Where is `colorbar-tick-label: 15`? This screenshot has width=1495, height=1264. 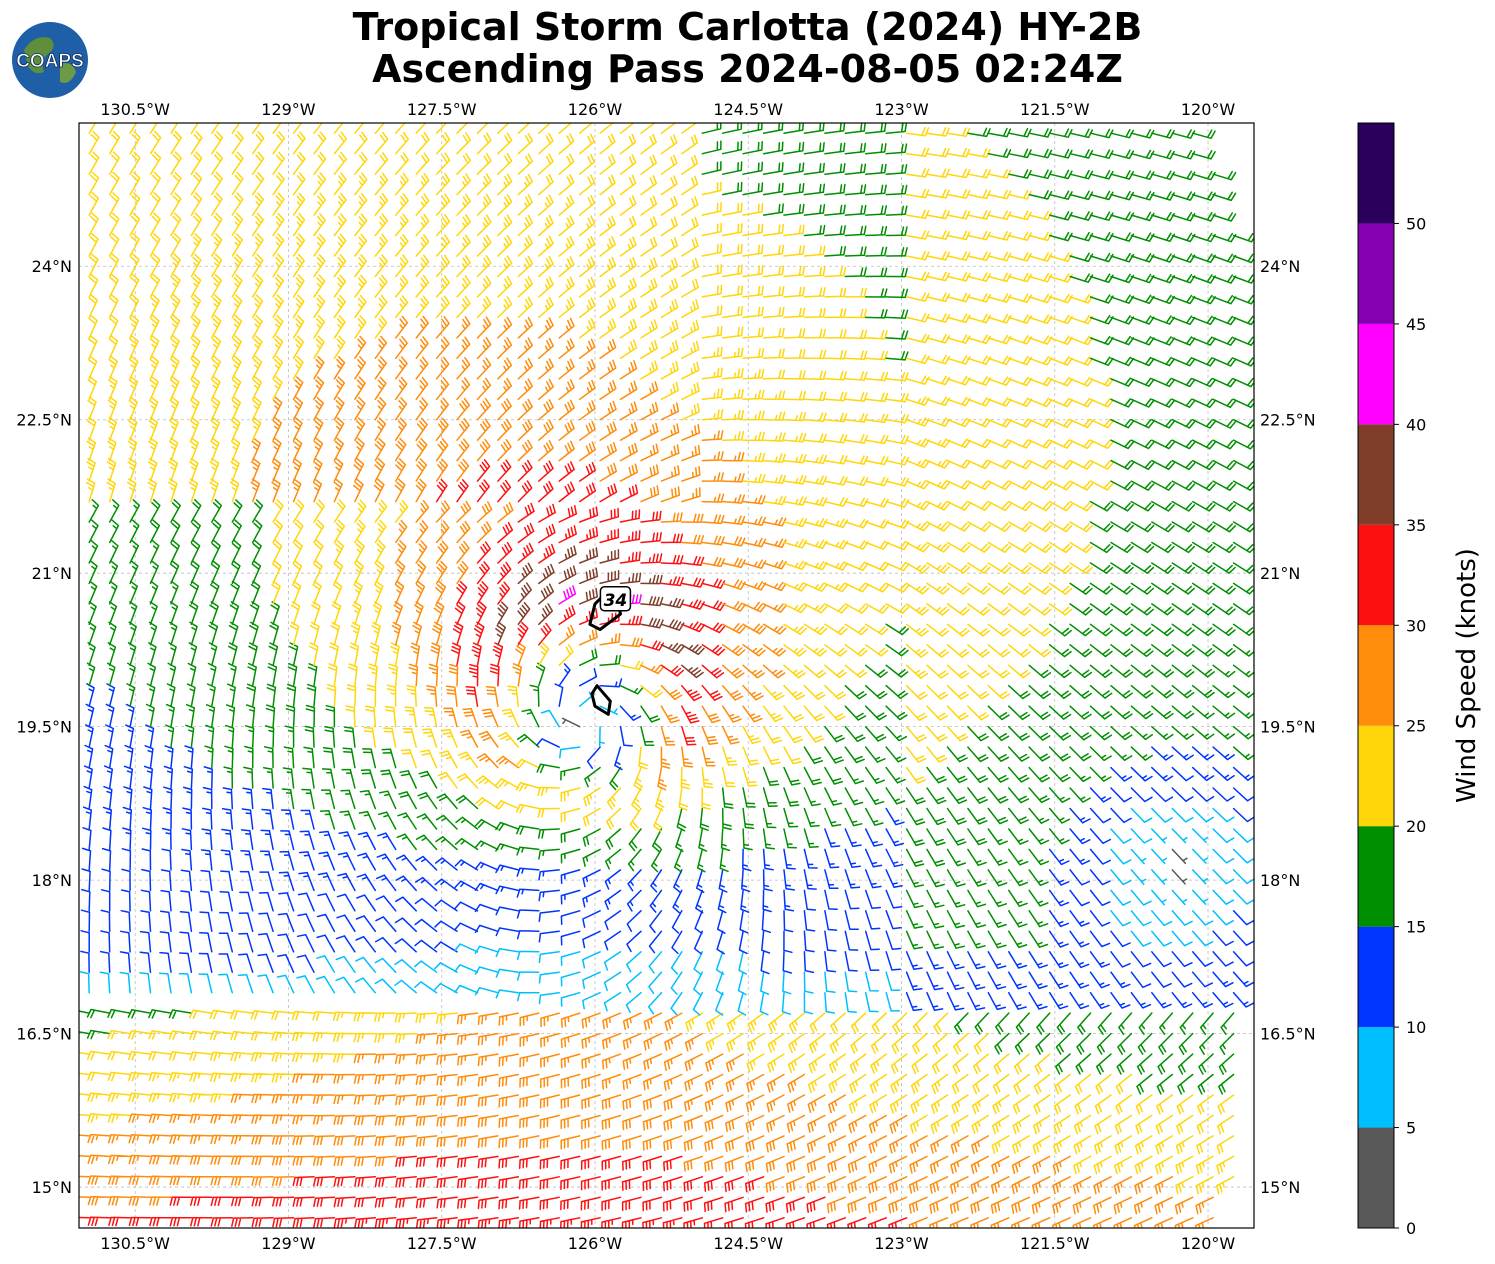 colorbar-tick-label: 15 is located at coordinates (1416, 927).